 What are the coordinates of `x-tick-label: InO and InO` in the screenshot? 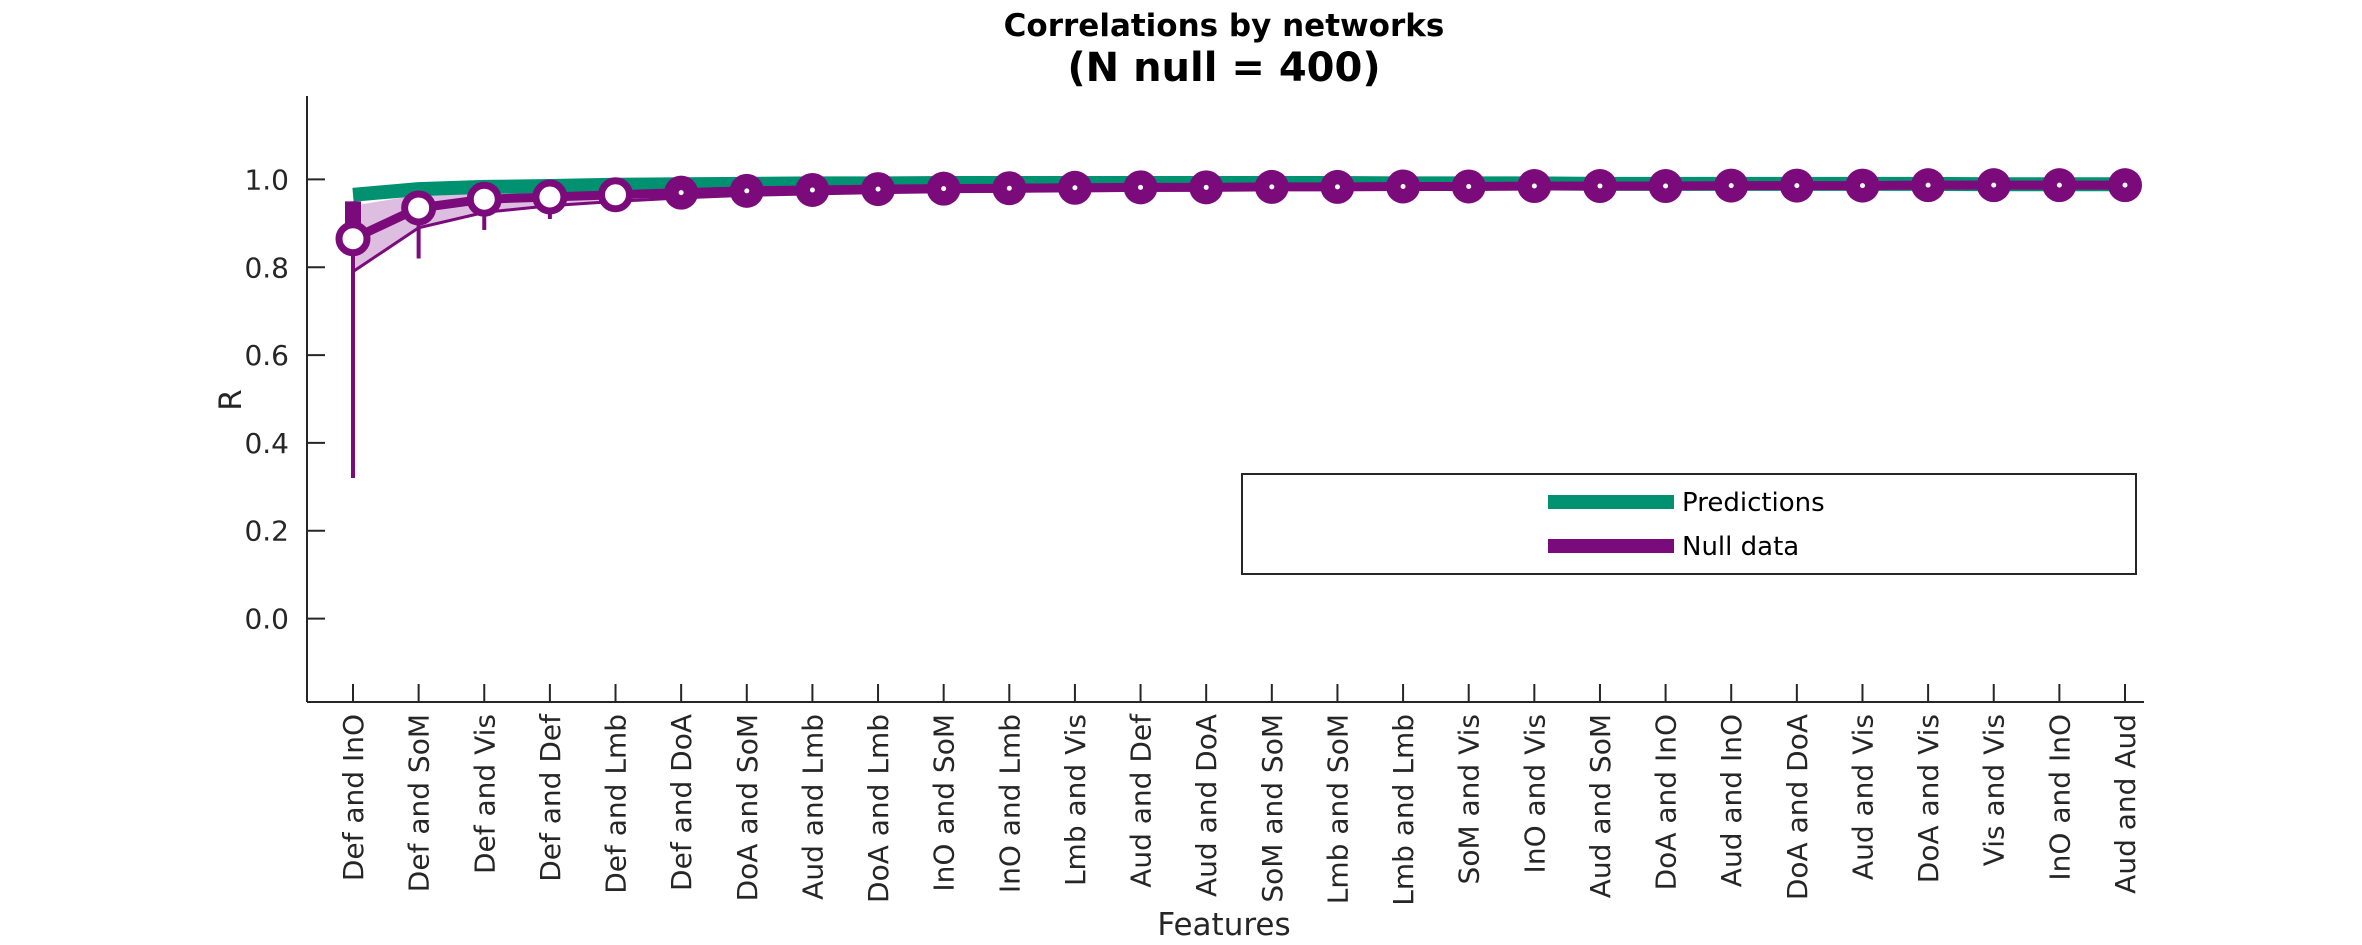 It's located at (2059, 797).